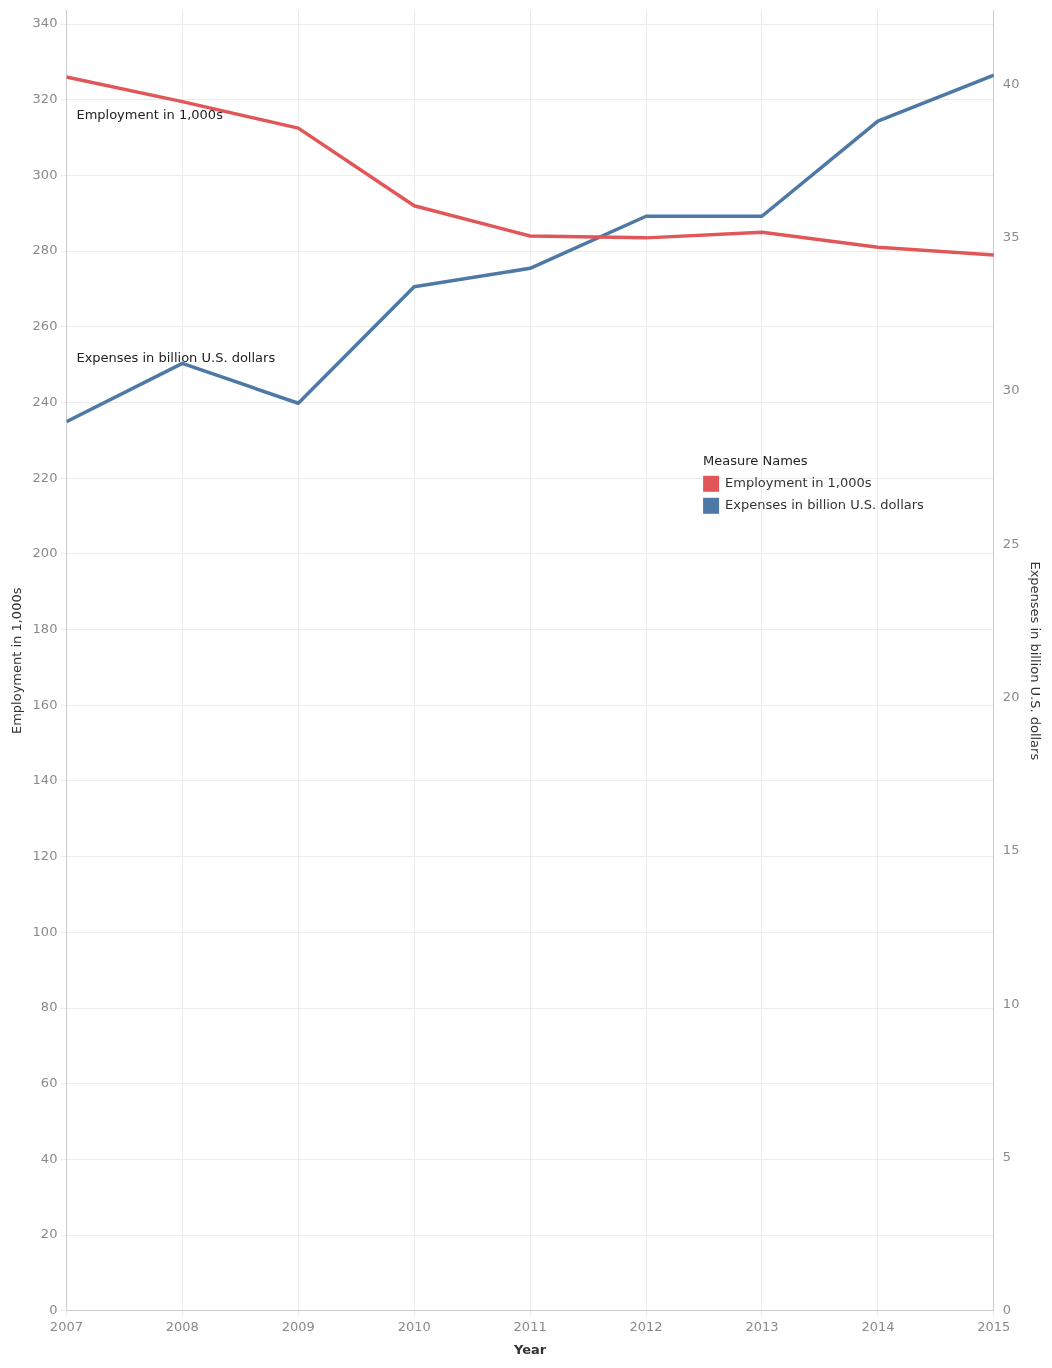 The width and height of the screenshot is (1052, 1368). What do you see at coordinates (17, 661) in the screenshot?
I see `y-axis-title: Employment in 1,000s` at bounding box center [17, 661].